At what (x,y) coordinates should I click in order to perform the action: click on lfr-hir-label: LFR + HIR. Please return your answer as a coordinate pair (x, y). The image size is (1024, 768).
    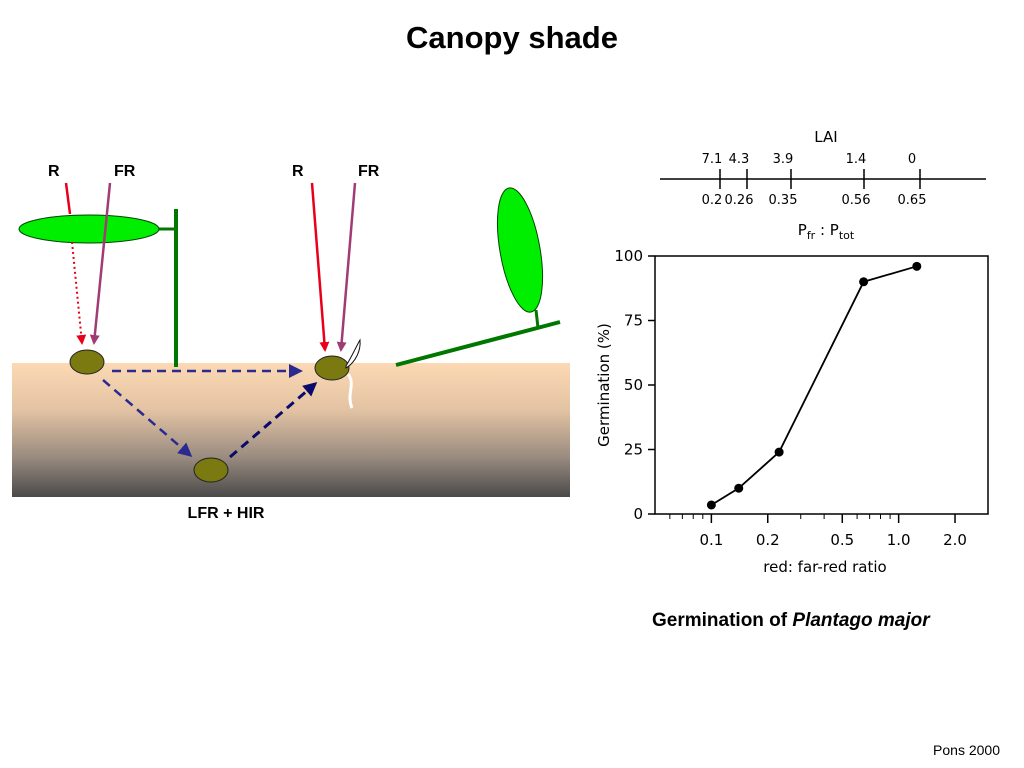
    Looking at the image, I should click on (226, 513).